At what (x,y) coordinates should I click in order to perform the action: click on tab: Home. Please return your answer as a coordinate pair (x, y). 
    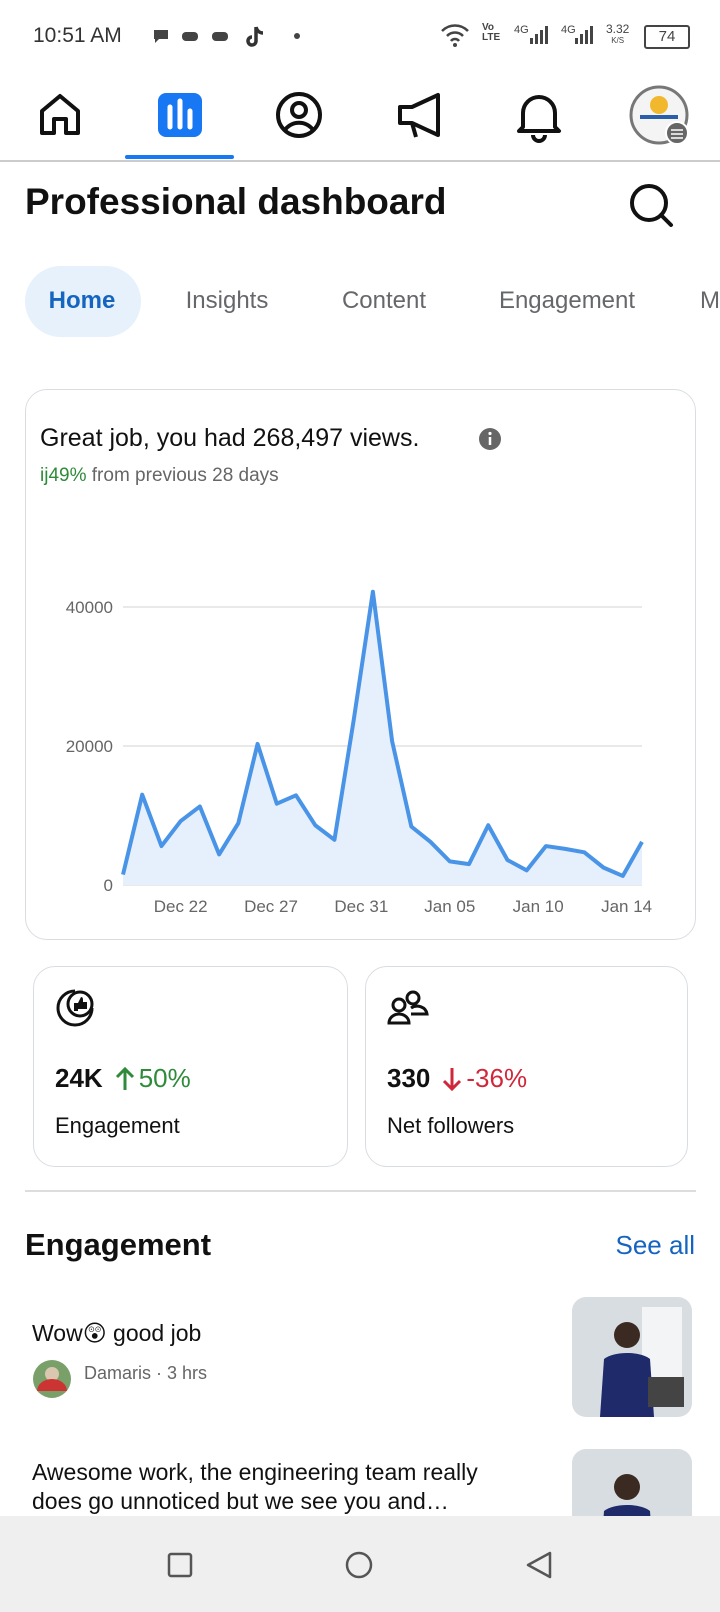
    Looking at the image, I should click on (82, 300).